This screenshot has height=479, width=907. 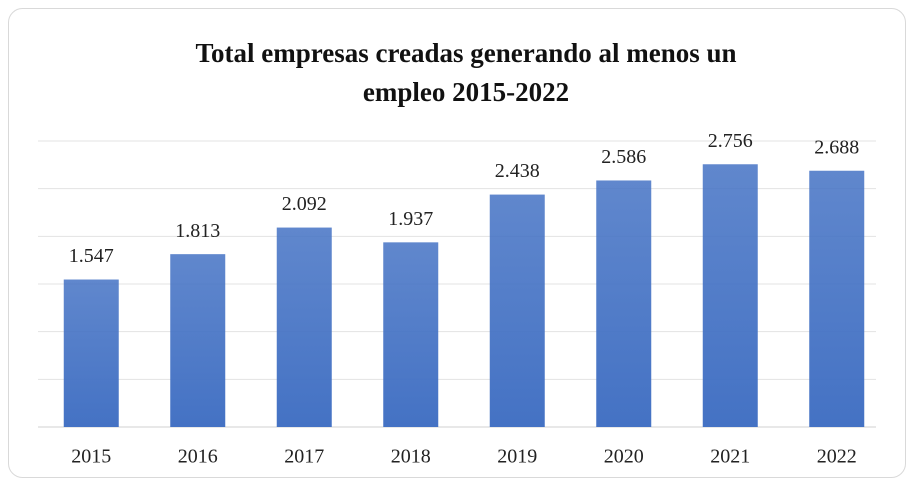 What do you see at coordinates (730, 141) in the screenshot?
I see `data-label: 2.756` at bounding box center [730, 141].